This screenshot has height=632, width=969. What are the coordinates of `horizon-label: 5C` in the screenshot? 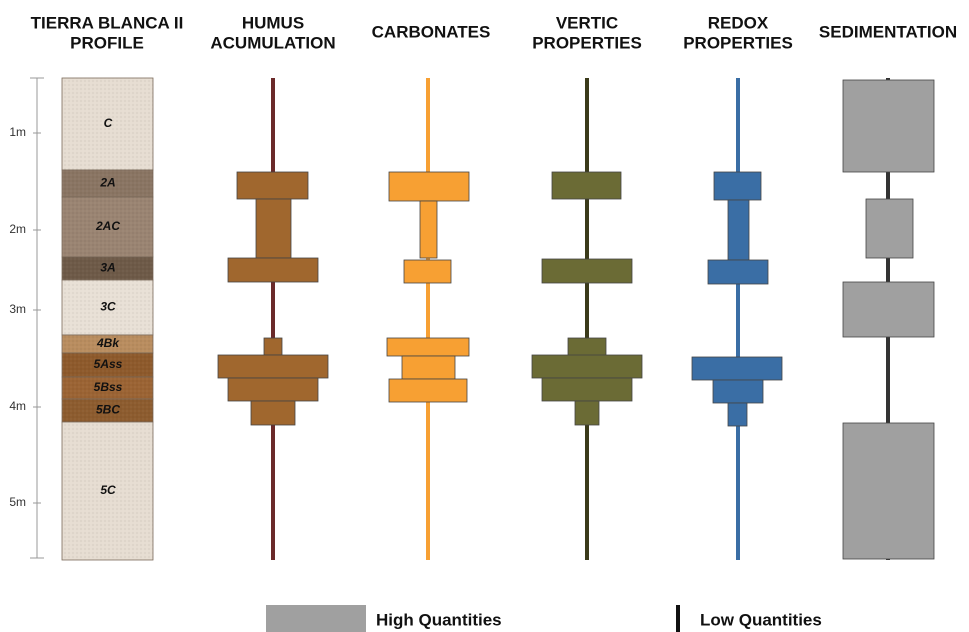 It's located at (108, 490).